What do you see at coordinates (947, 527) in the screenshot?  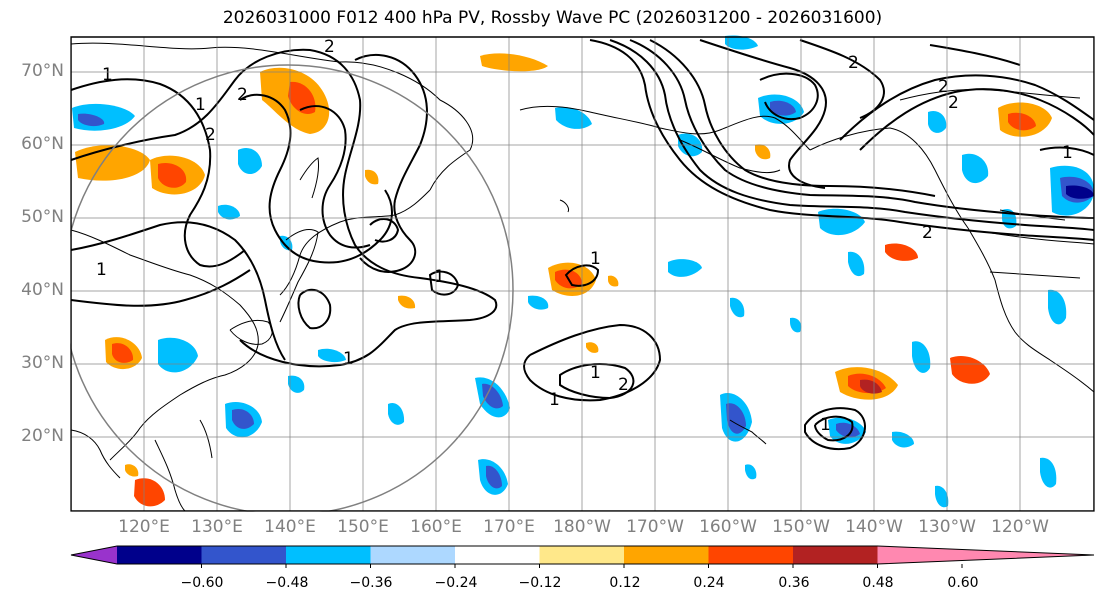 I see `lon-label: 130°W` at bounding box center [947, 527].